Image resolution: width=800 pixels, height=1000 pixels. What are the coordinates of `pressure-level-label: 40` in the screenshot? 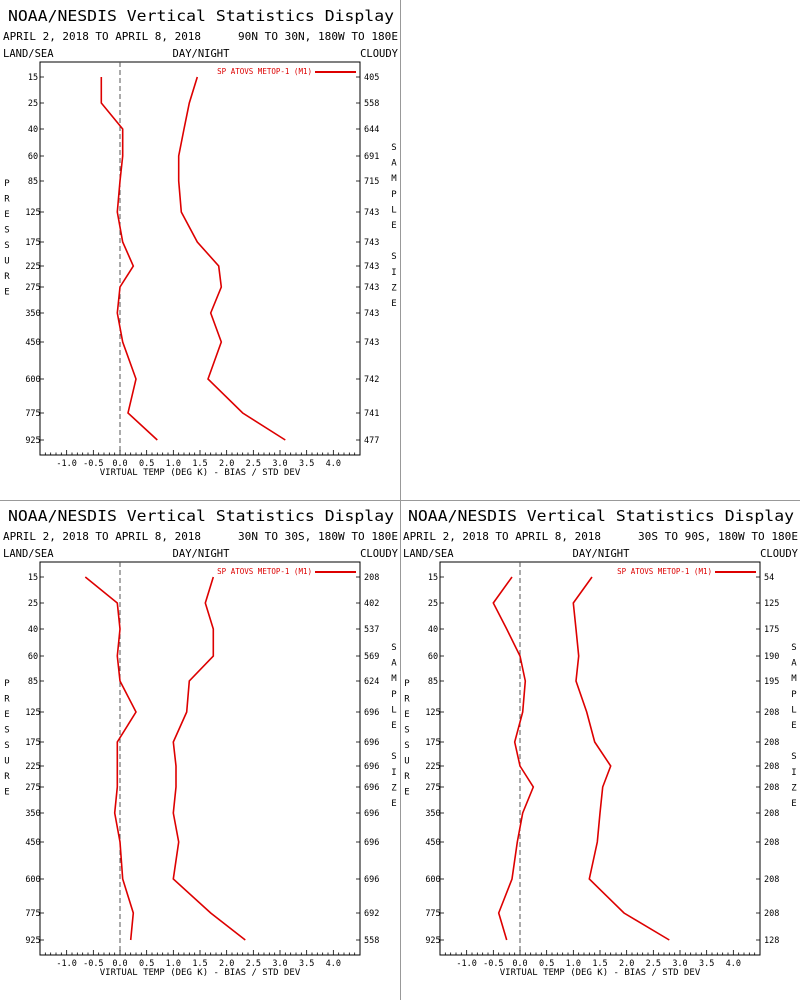 It's located at (433, 630).